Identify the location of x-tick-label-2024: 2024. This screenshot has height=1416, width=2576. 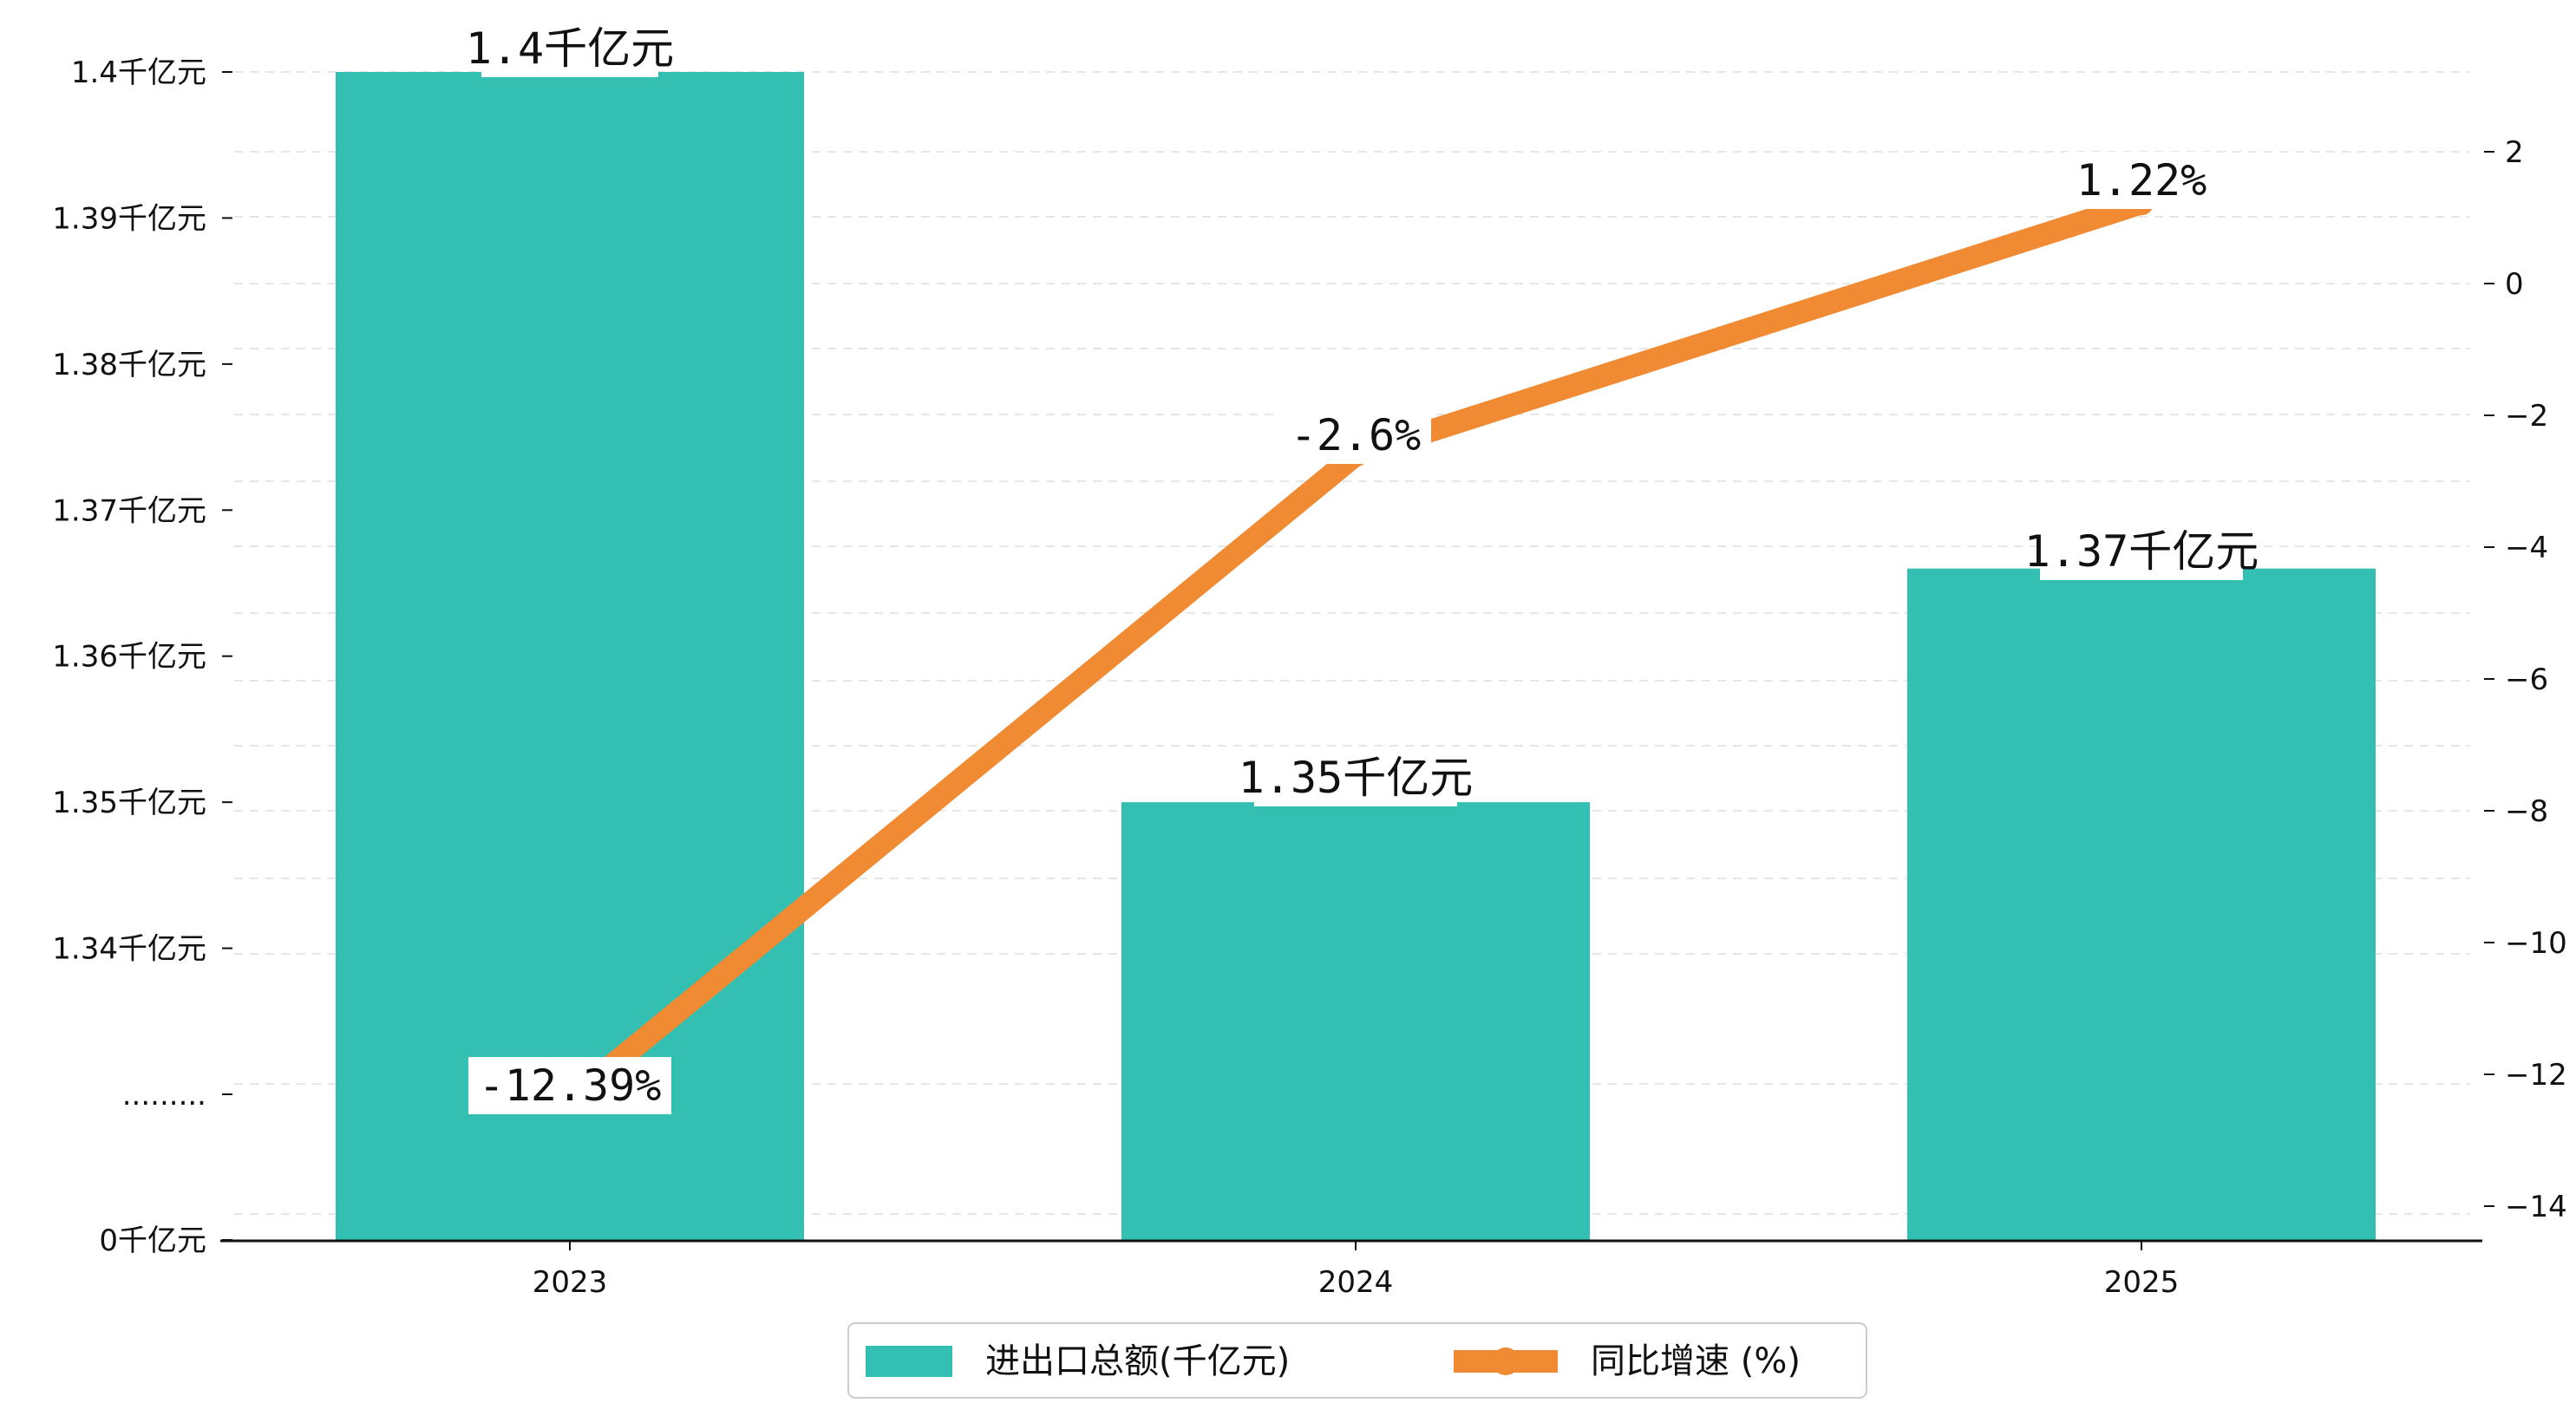
(1356, 1283).